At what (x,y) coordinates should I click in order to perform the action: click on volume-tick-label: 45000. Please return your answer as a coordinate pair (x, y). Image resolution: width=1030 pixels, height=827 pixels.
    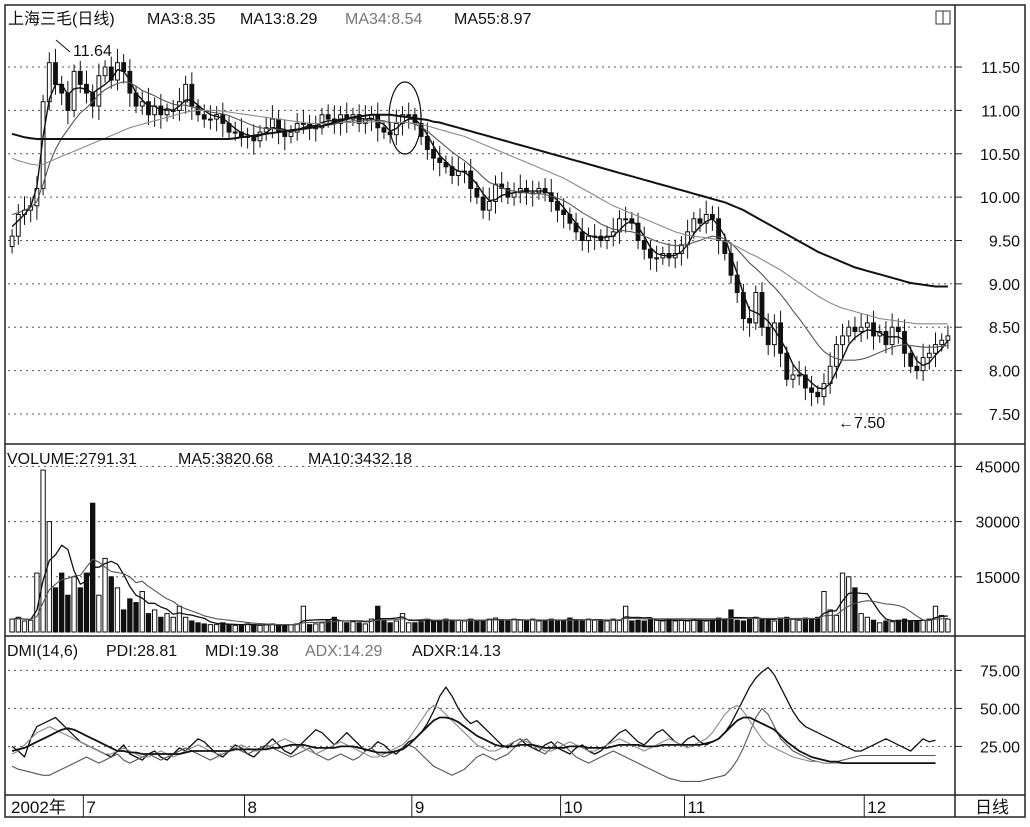
    Looking at the image, I should click on (998, 467).